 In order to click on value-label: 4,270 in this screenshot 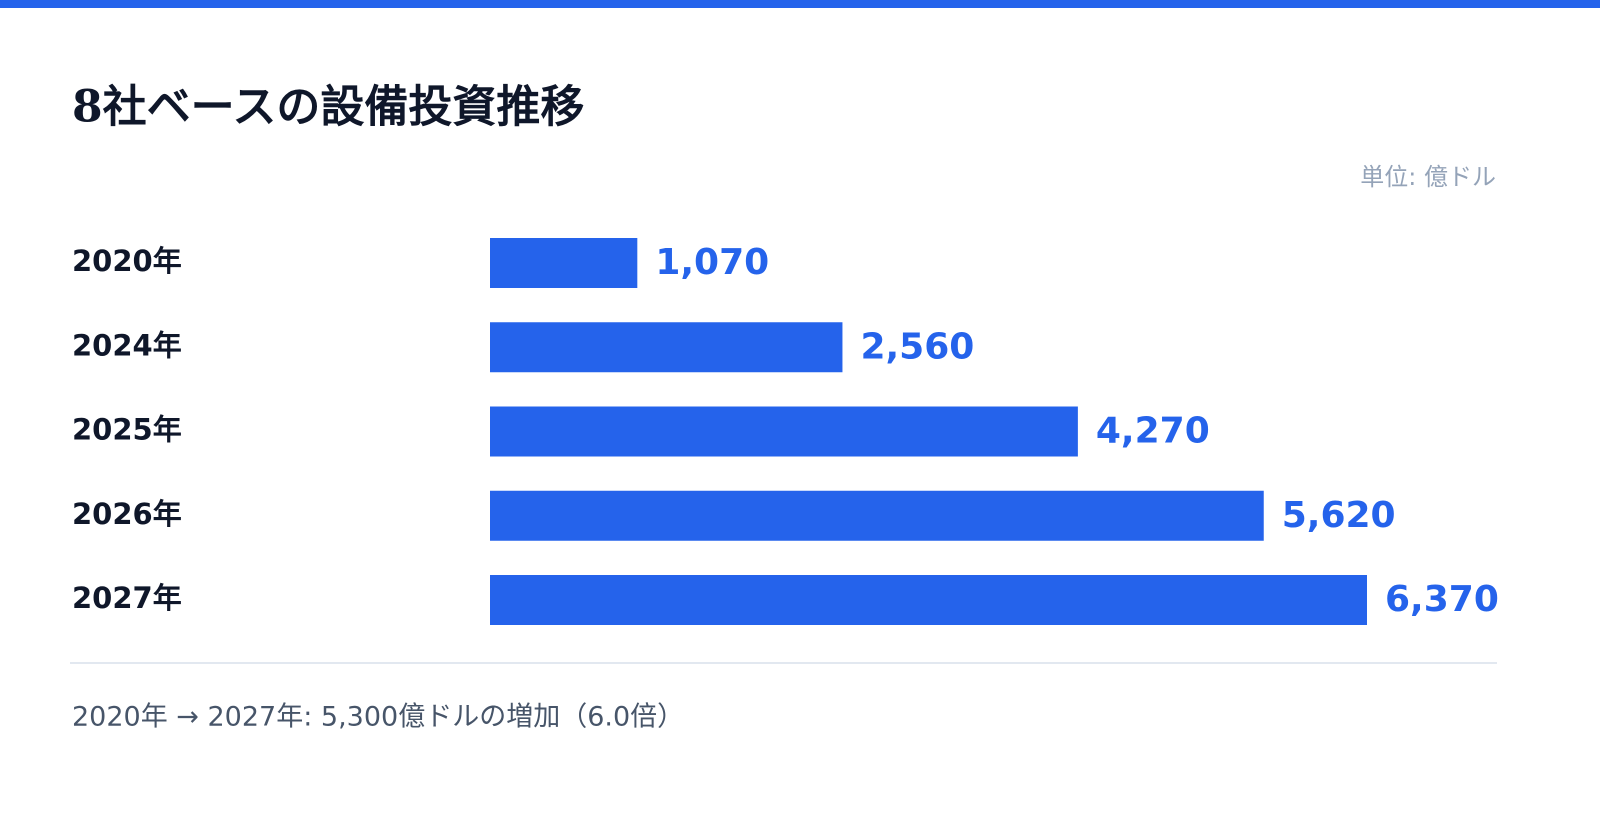, I will do `click(1153, 431)`.